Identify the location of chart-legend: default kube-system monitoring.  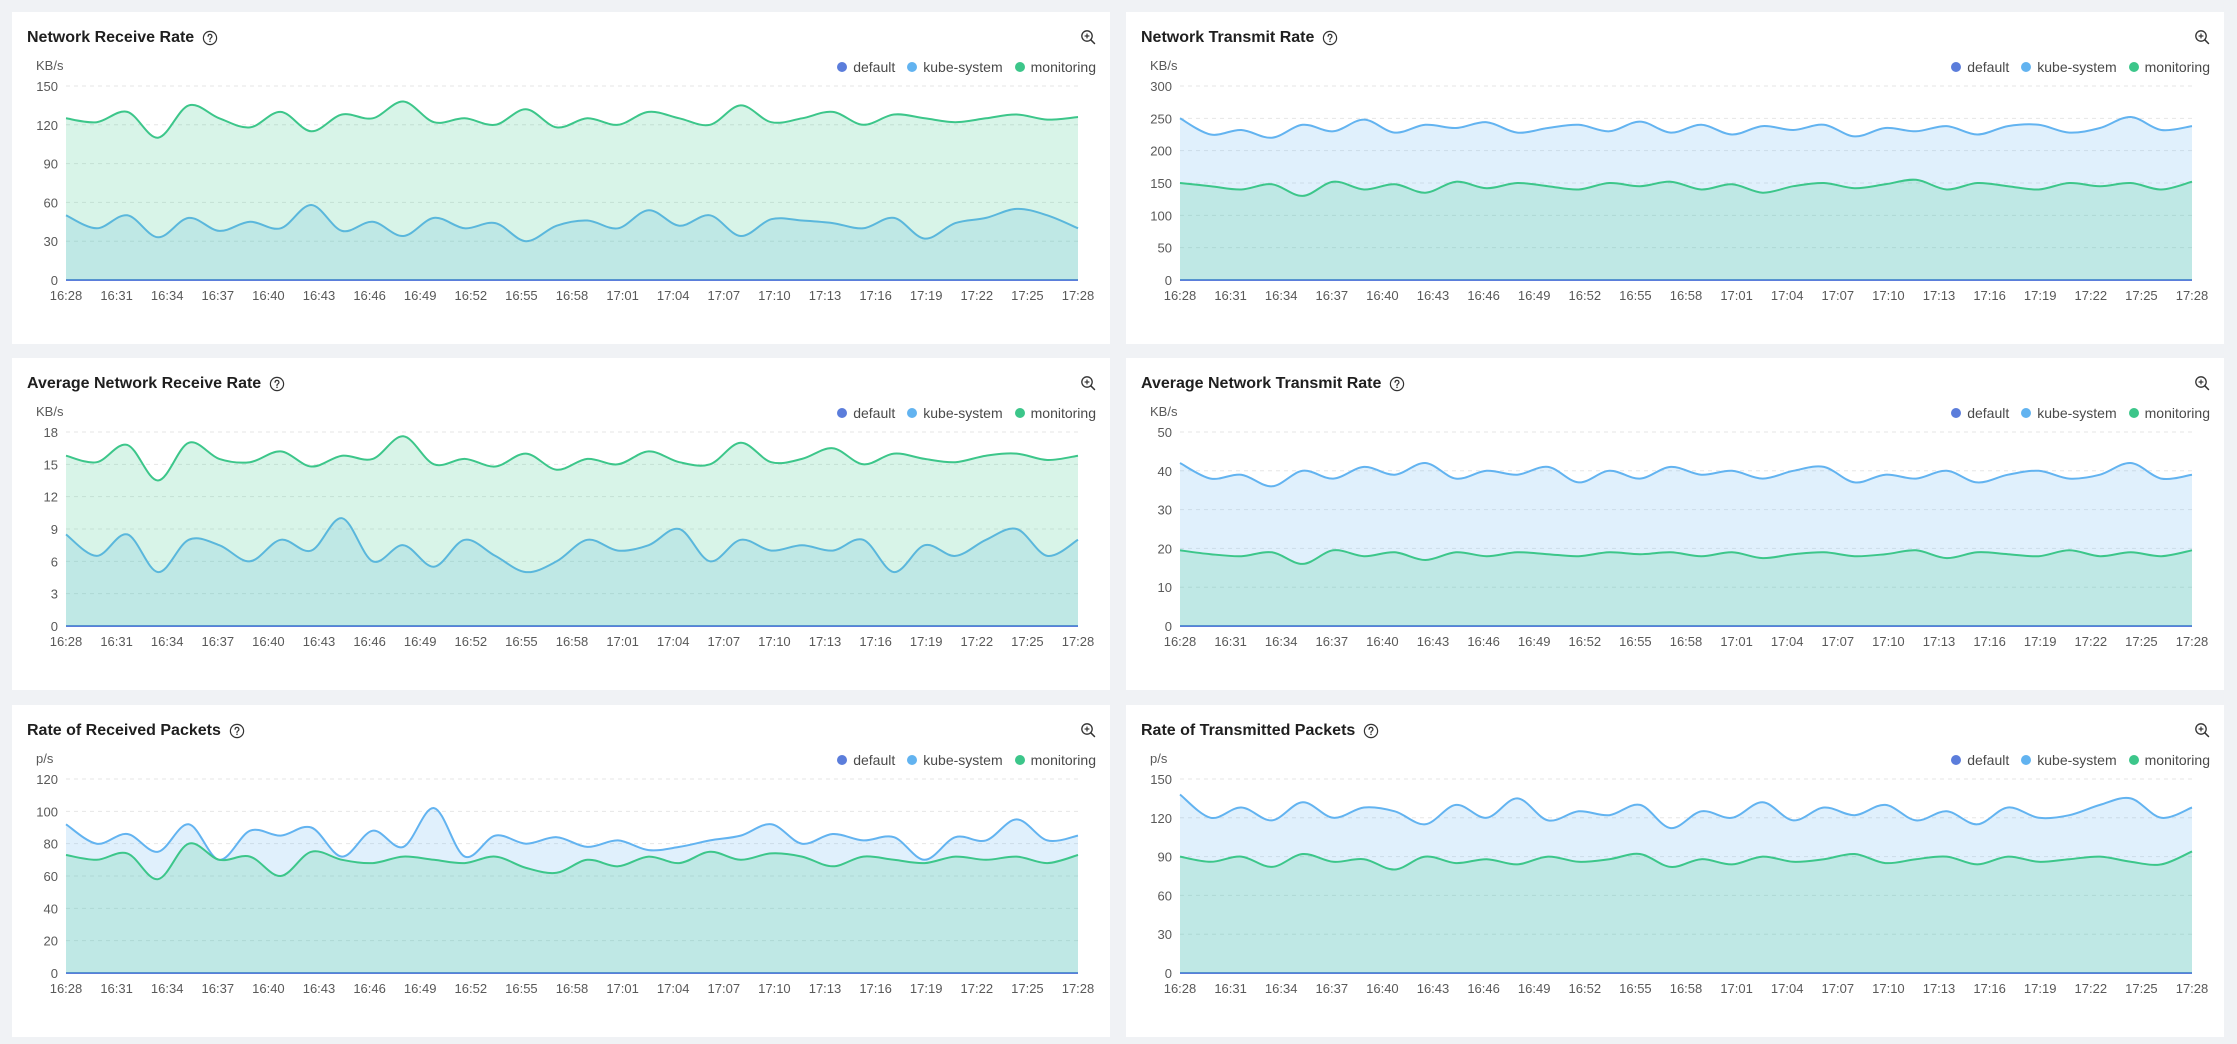
(966, 413).